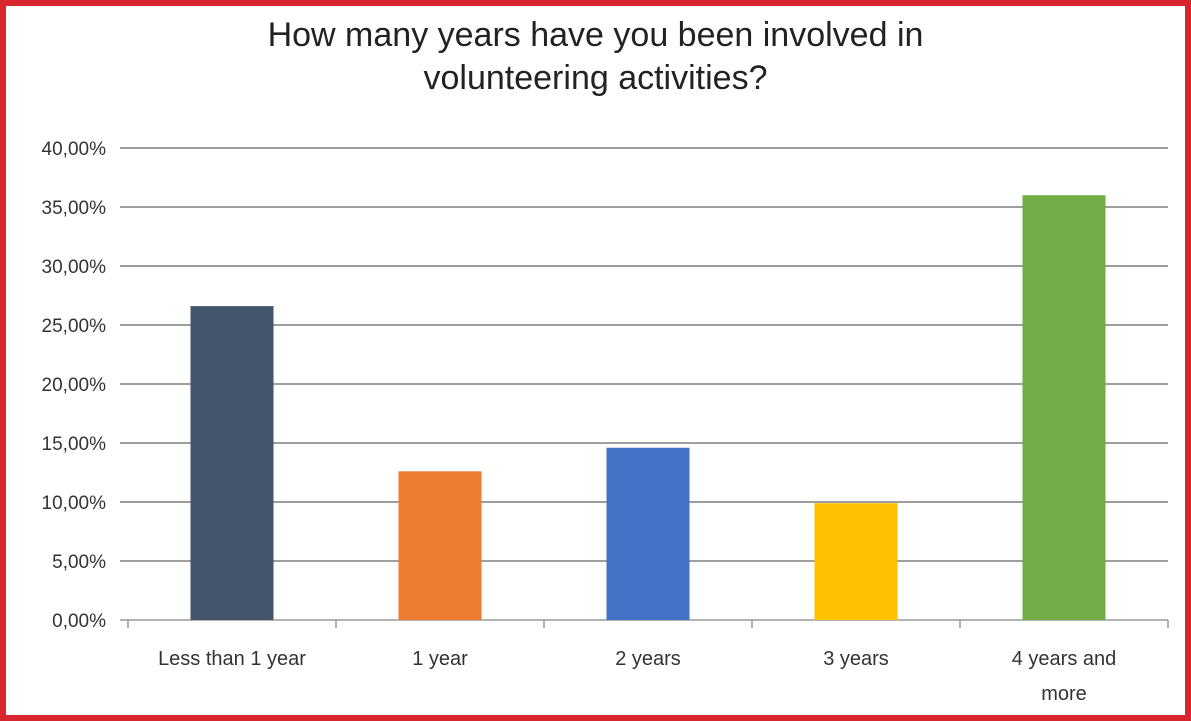  What do you see at coordinates (74, 267) in the screenshot?
I see `y-tick-label: 30,00%` at bounding box center [74, 267].